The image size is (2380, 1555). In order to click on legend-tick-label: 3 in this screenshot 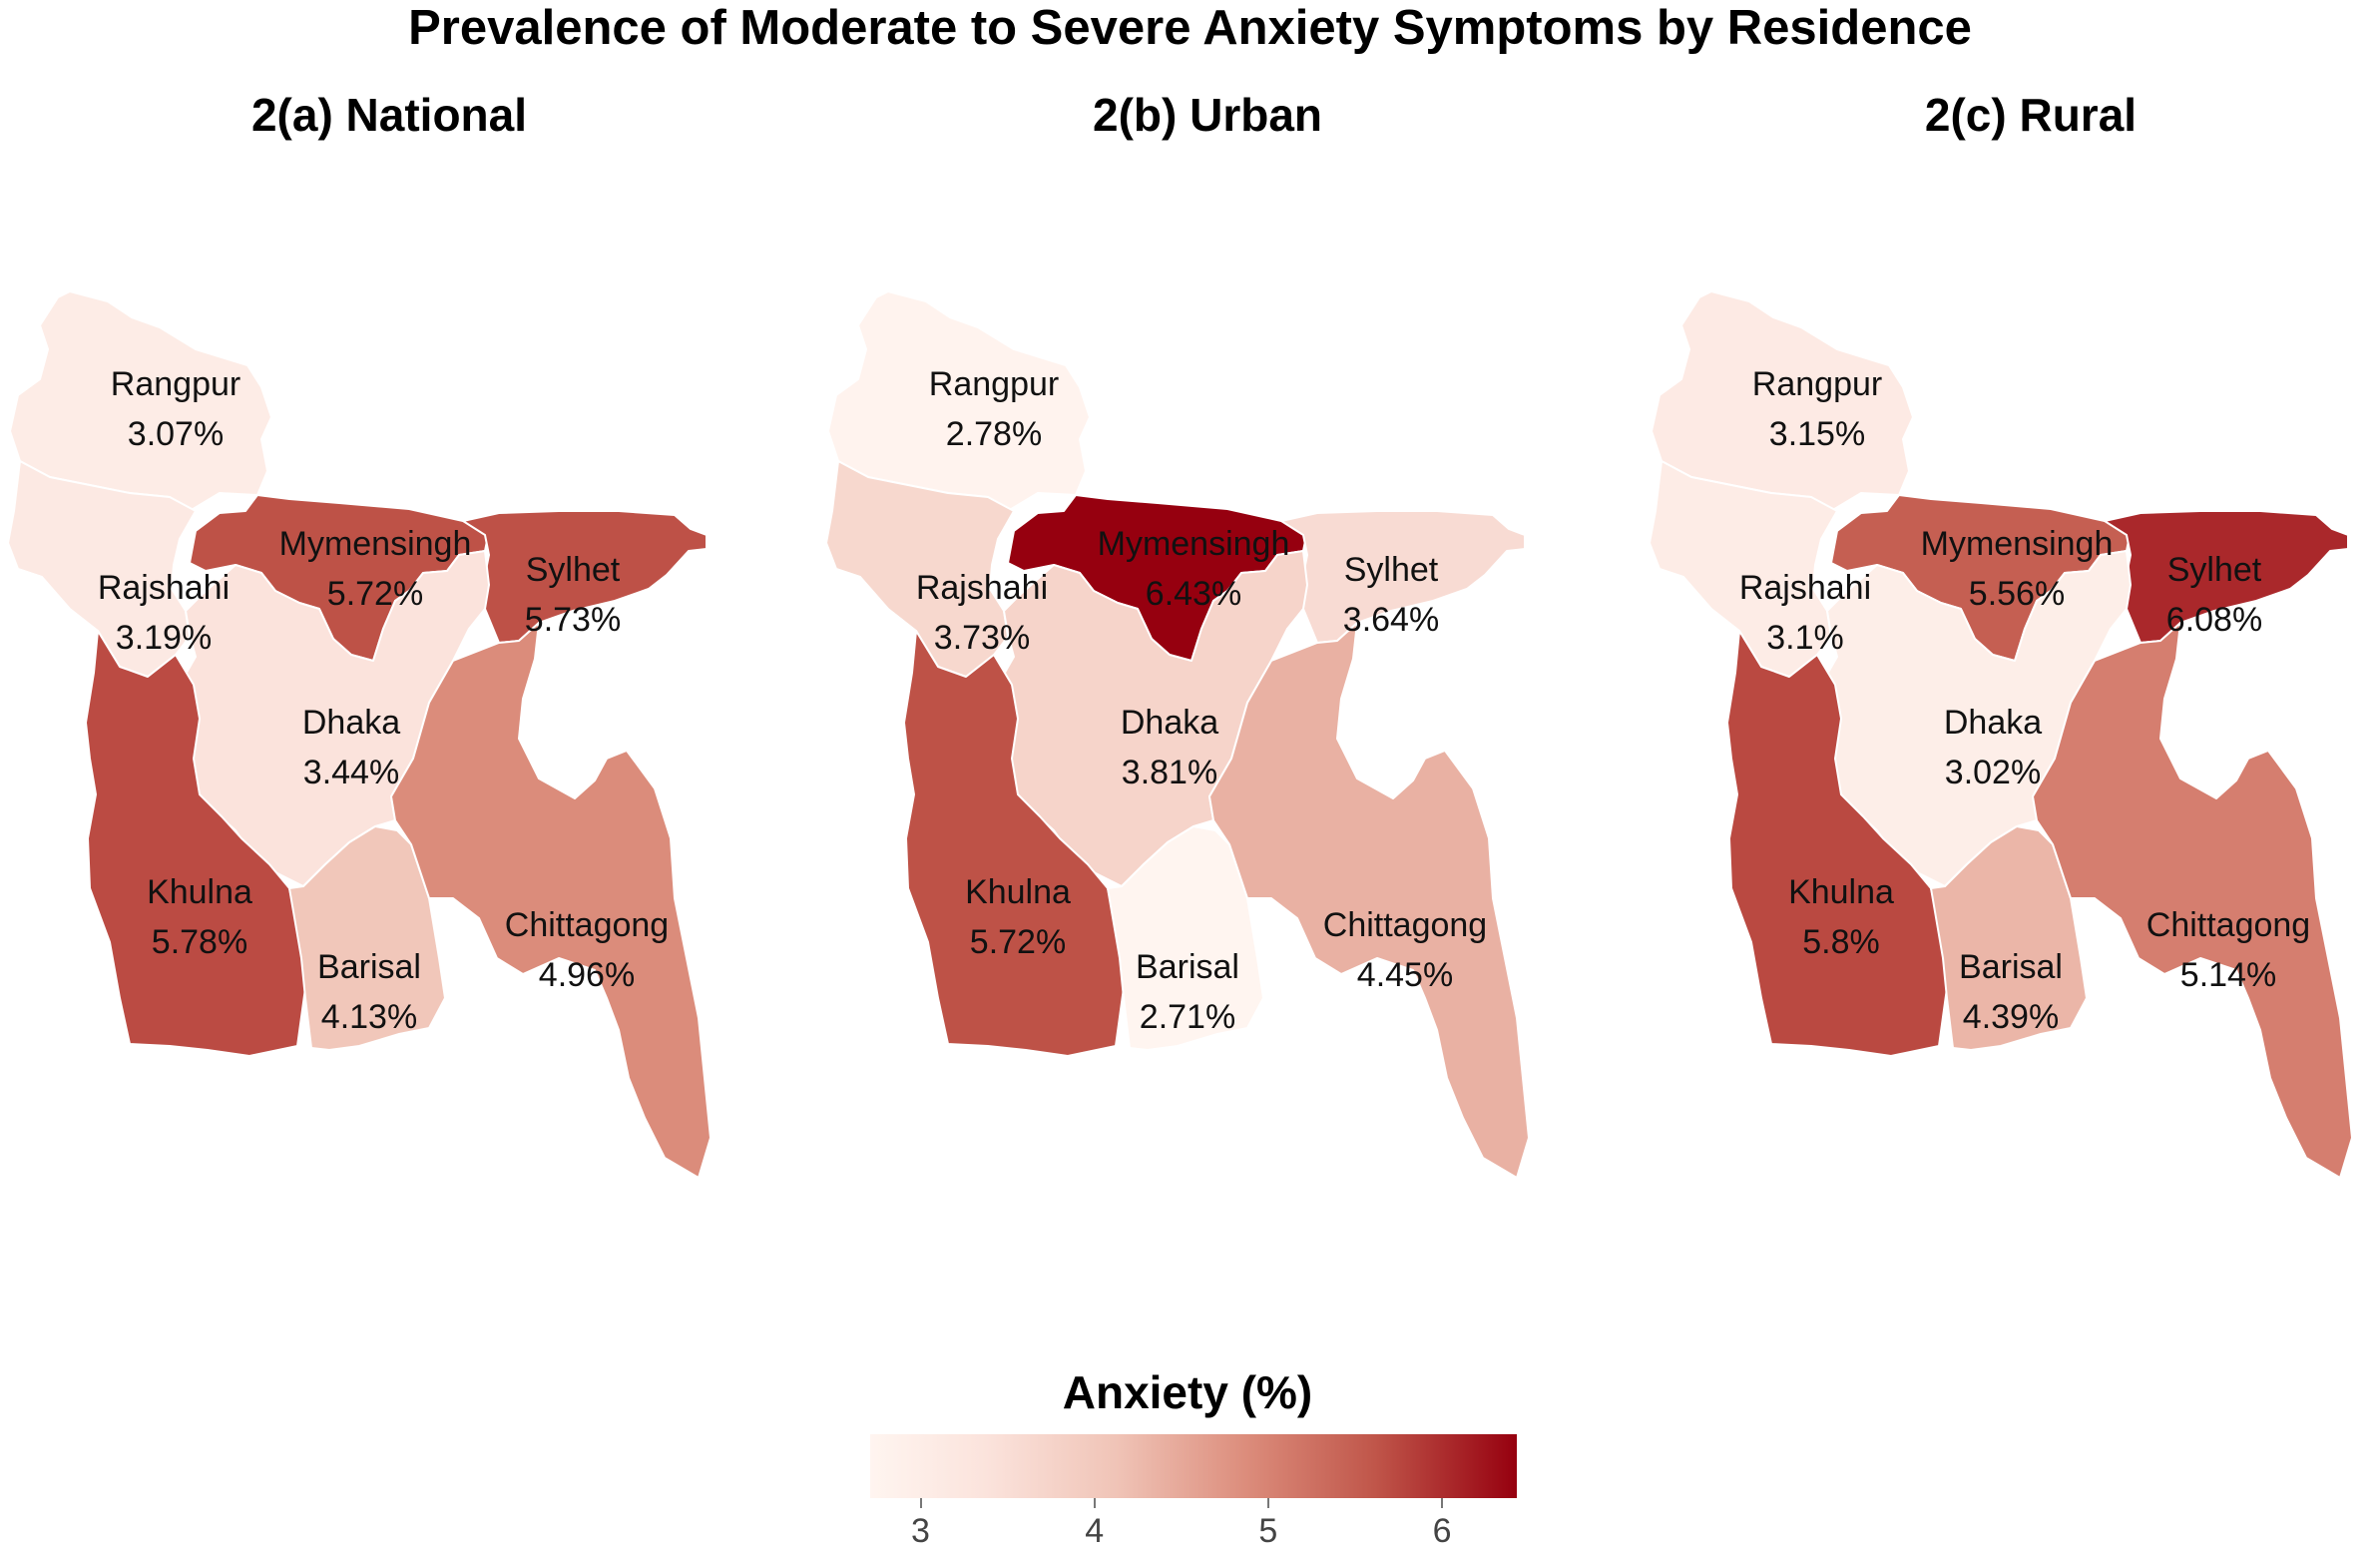, I will do `click(920, 1531)`.